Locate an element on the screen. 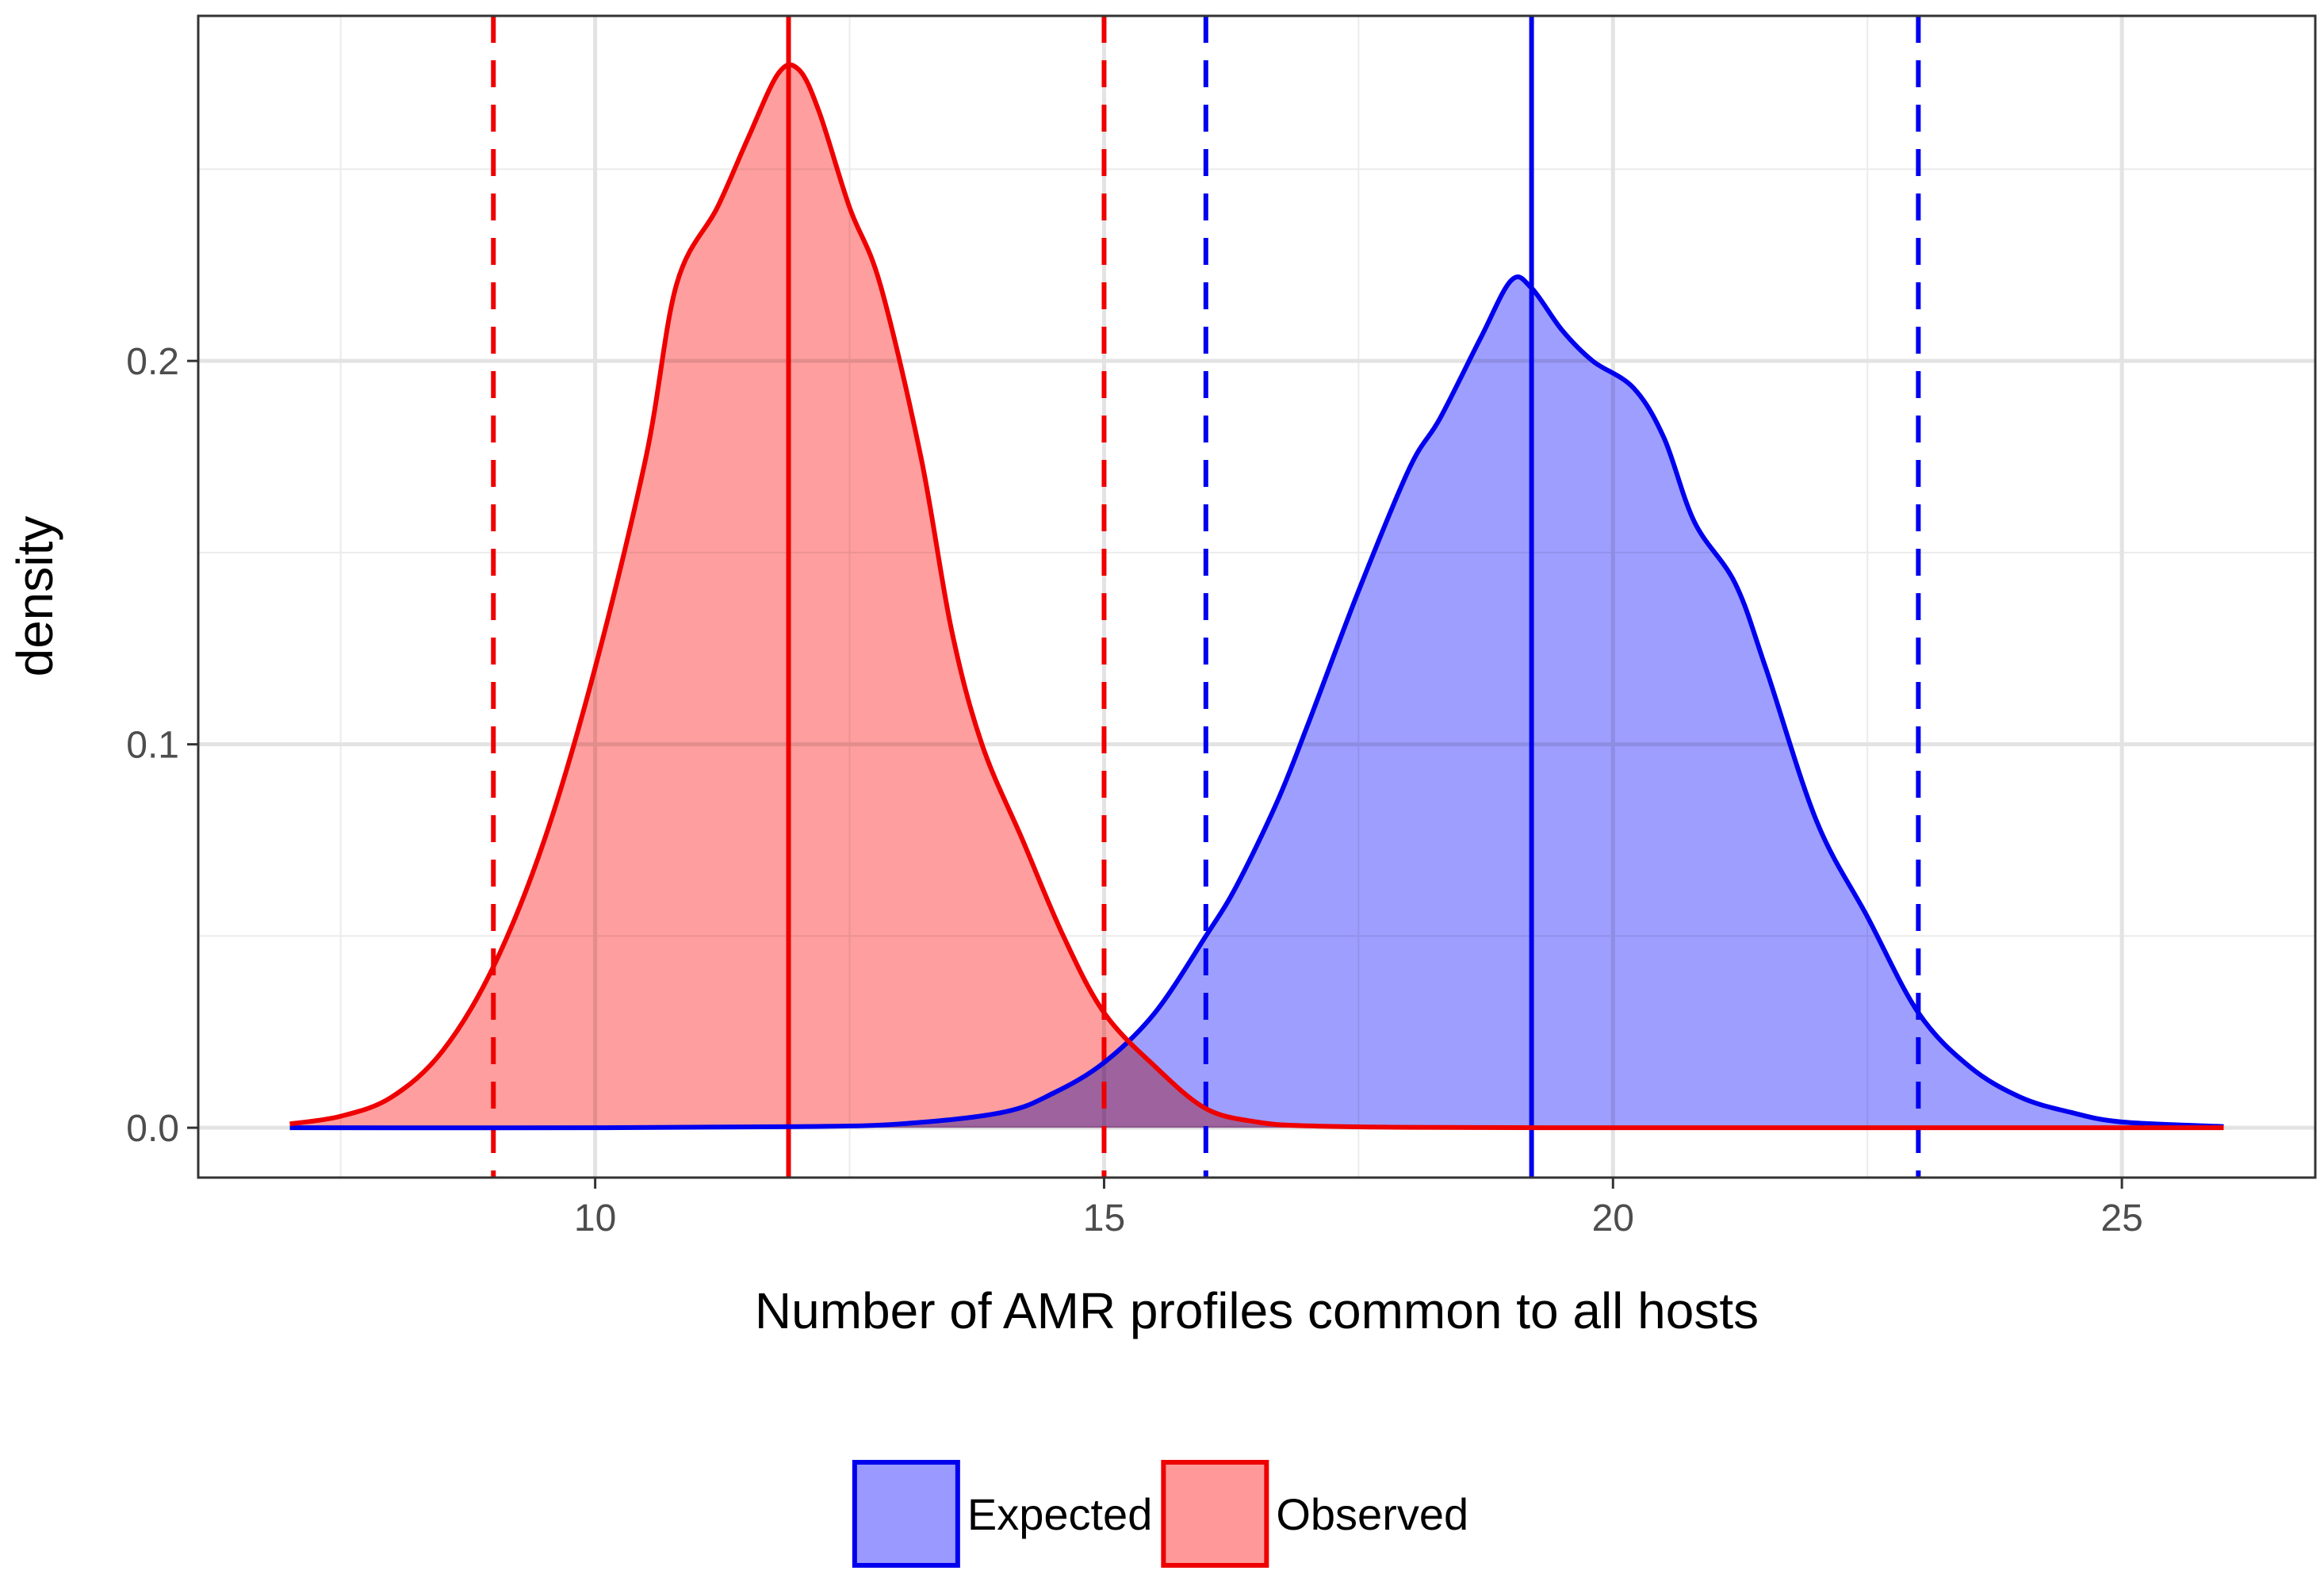  x-tick-label: 25 is located at coordinates (2121, 1218).